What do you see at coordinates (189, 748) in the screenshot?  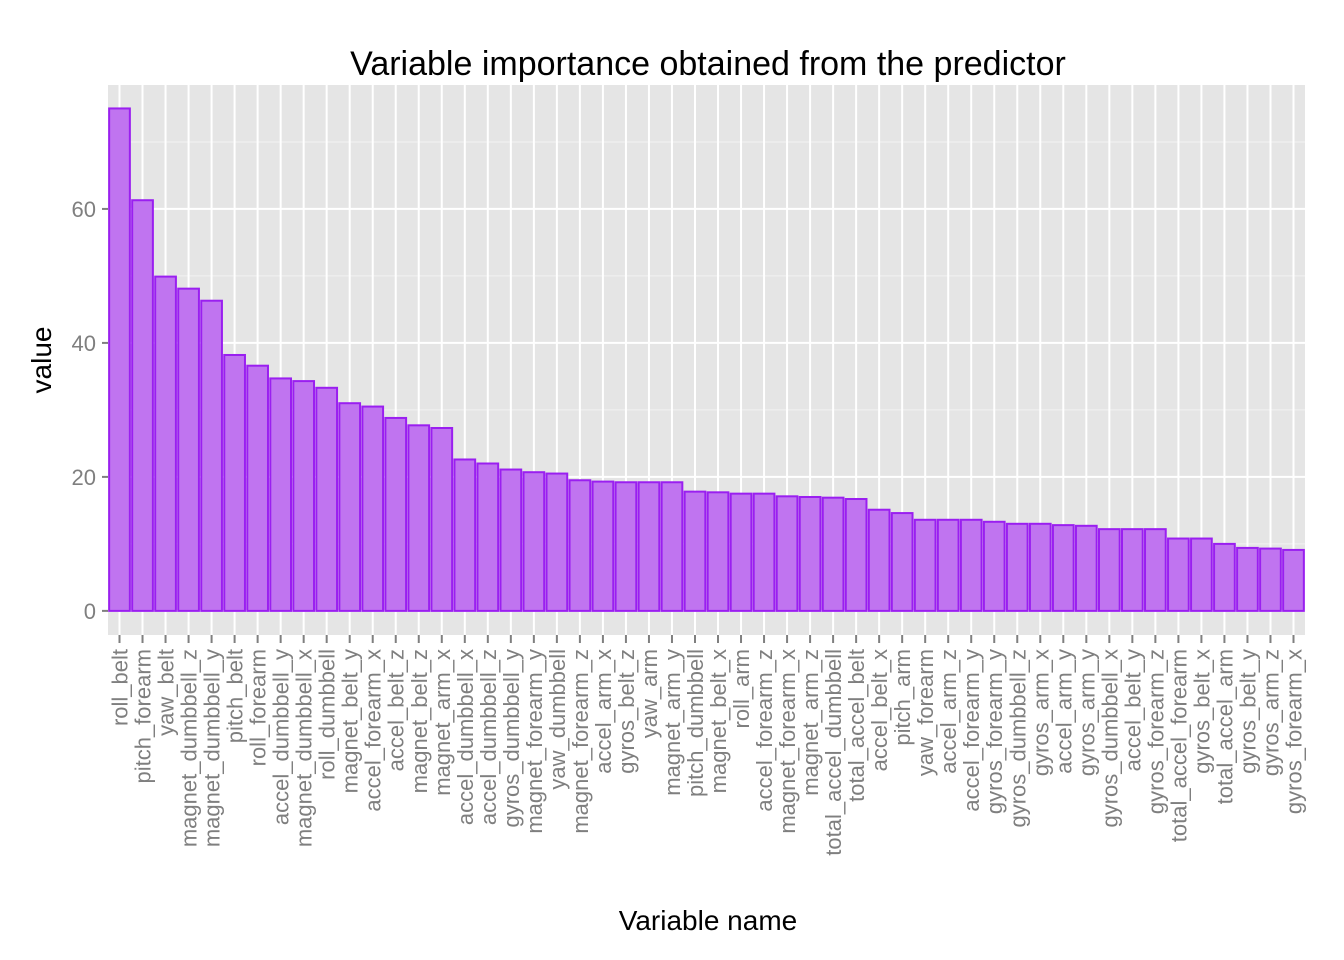 I see `x-tick-label: magnet_dumbbell_z` at bounding box center [189, 748].